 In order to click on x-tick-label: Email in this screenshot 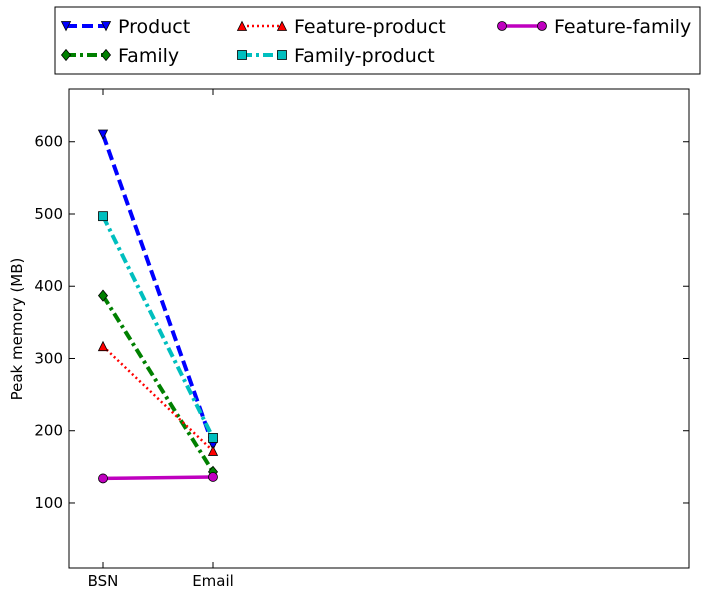, I will do `click(213, 581)`.